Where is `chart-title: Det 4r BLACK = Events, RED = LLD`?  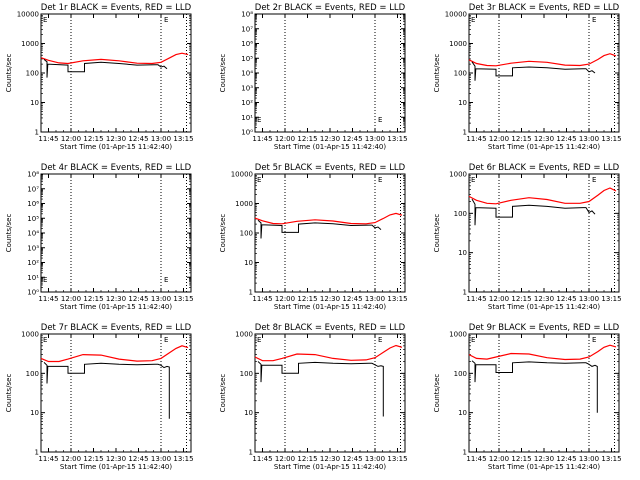
chart-title: Det 4r BLACK = Events, RED = LLD is located at coordinates (116, 168).